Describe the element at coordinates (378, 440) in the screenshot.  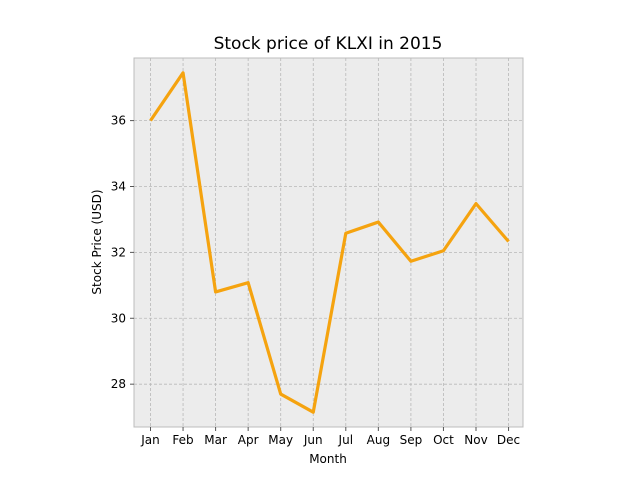
I see `x-tick-label: Aug` at that location.